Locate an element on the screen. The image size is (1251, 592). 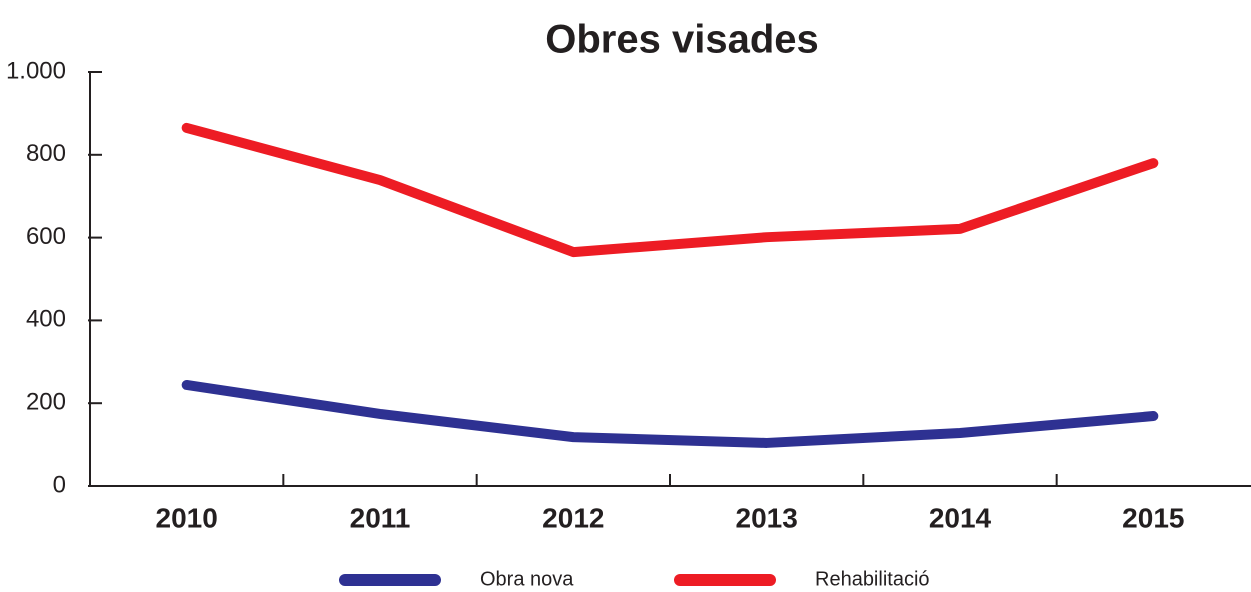
y-tick-label: 800 is located at coordinates (46, 153).